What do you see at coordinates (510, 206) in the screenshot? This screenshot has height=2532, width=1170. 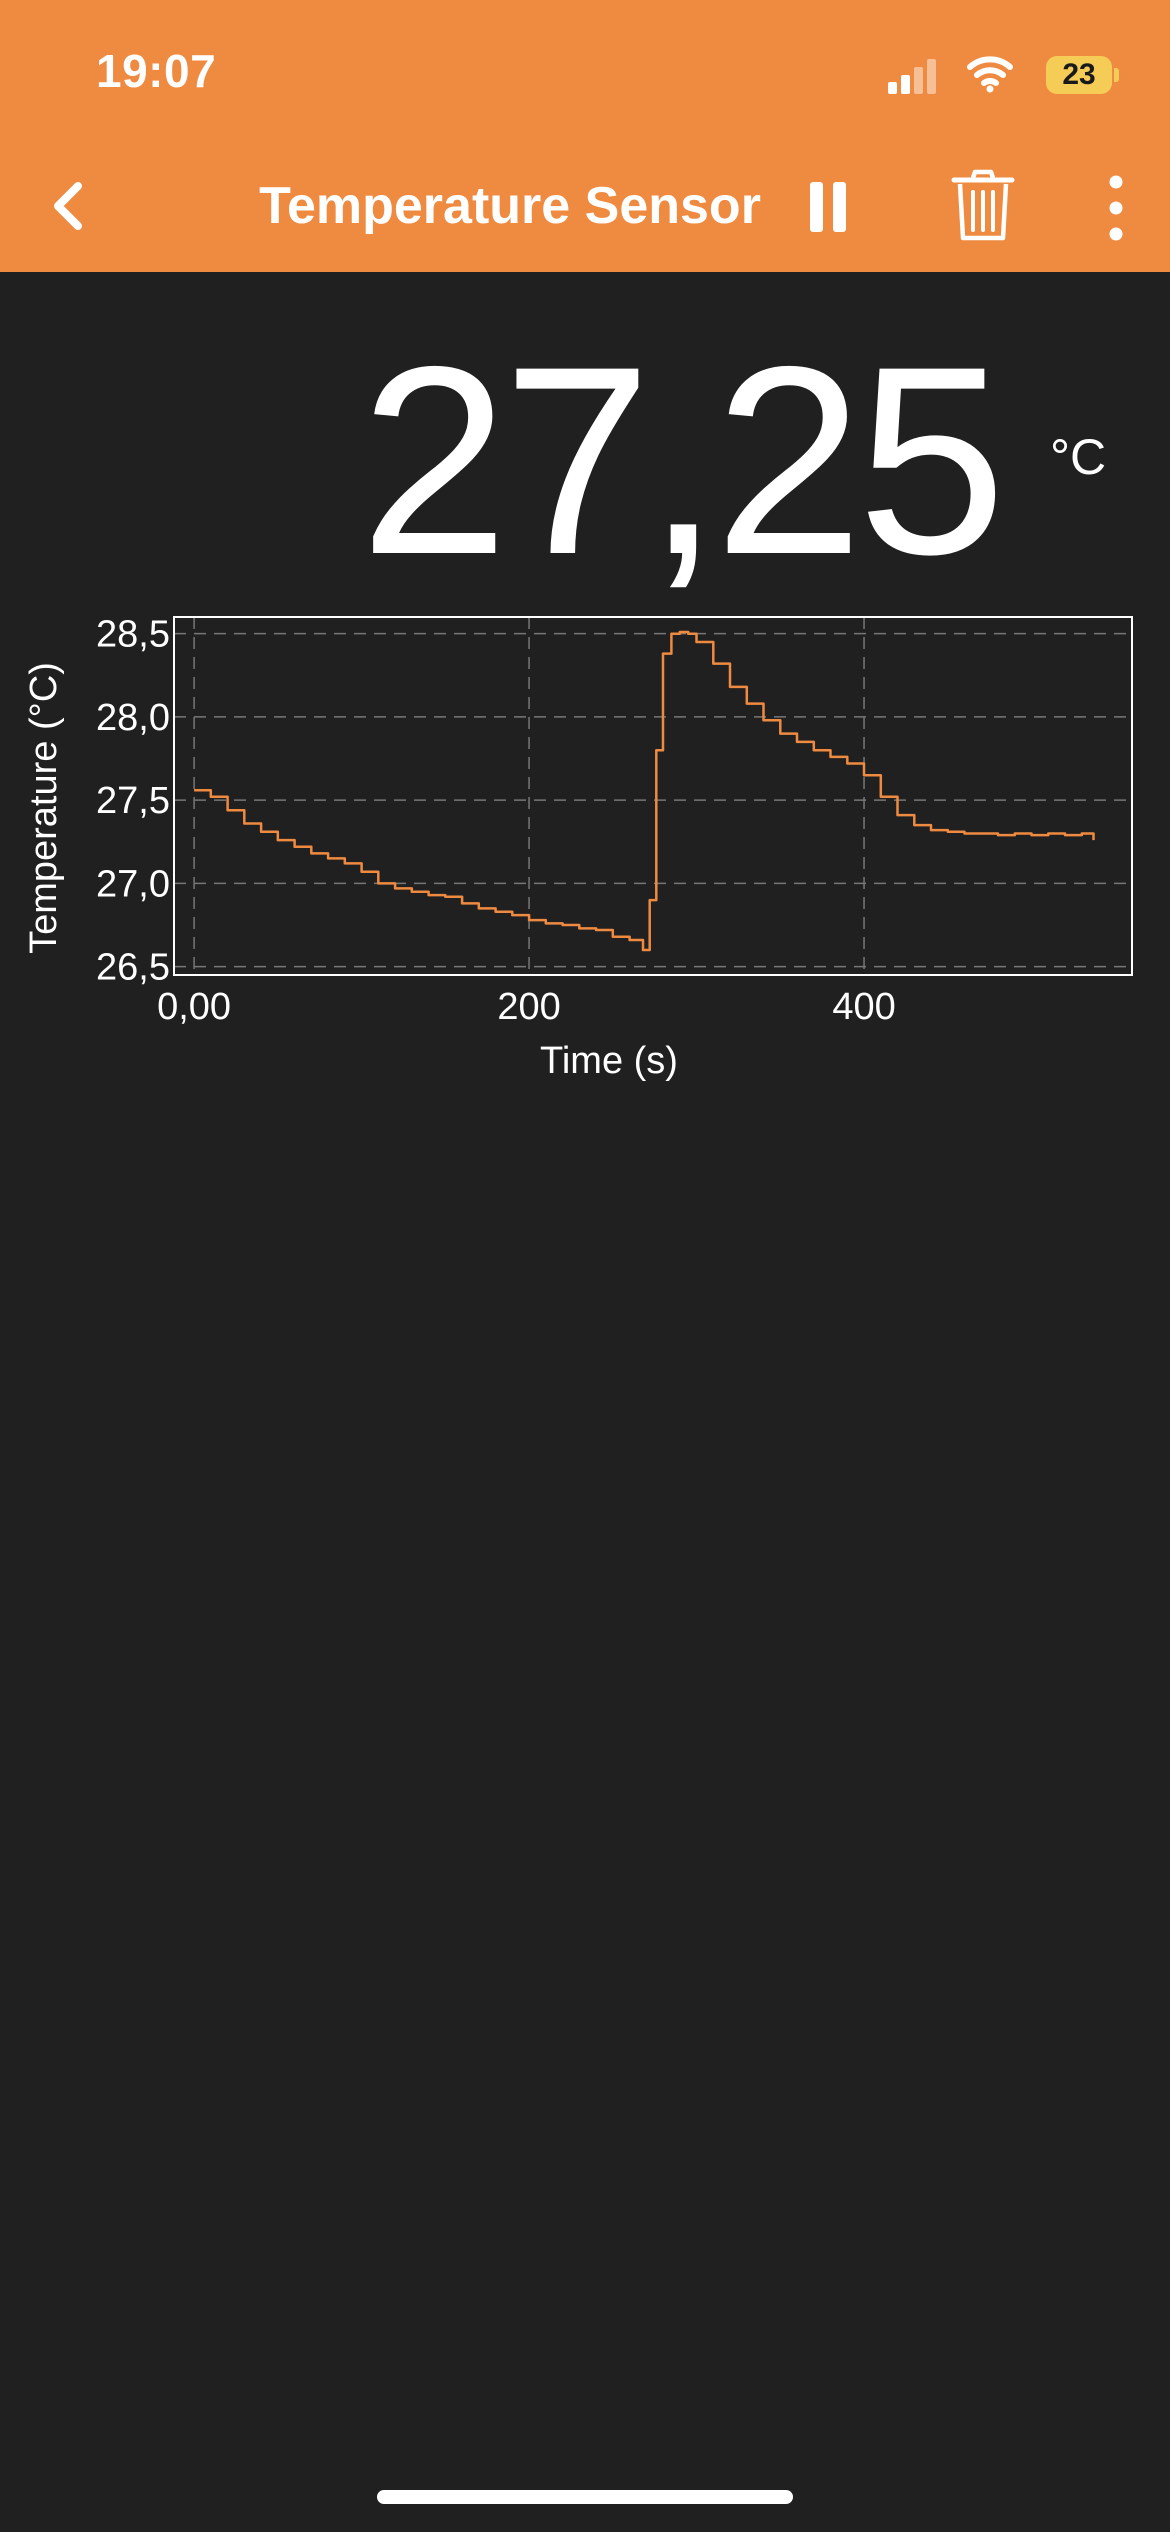 I see `page-title: Temperature Sensor` at bounding box center [510, 206].